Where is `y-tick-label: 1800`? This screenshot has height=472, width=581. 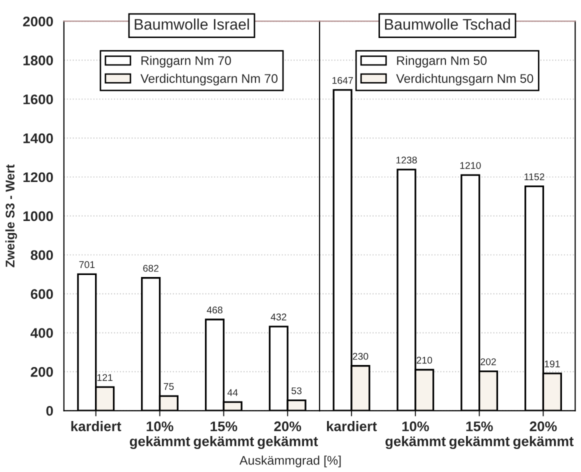 y-tick-label: 1800 is located at coordinates (38, 61).